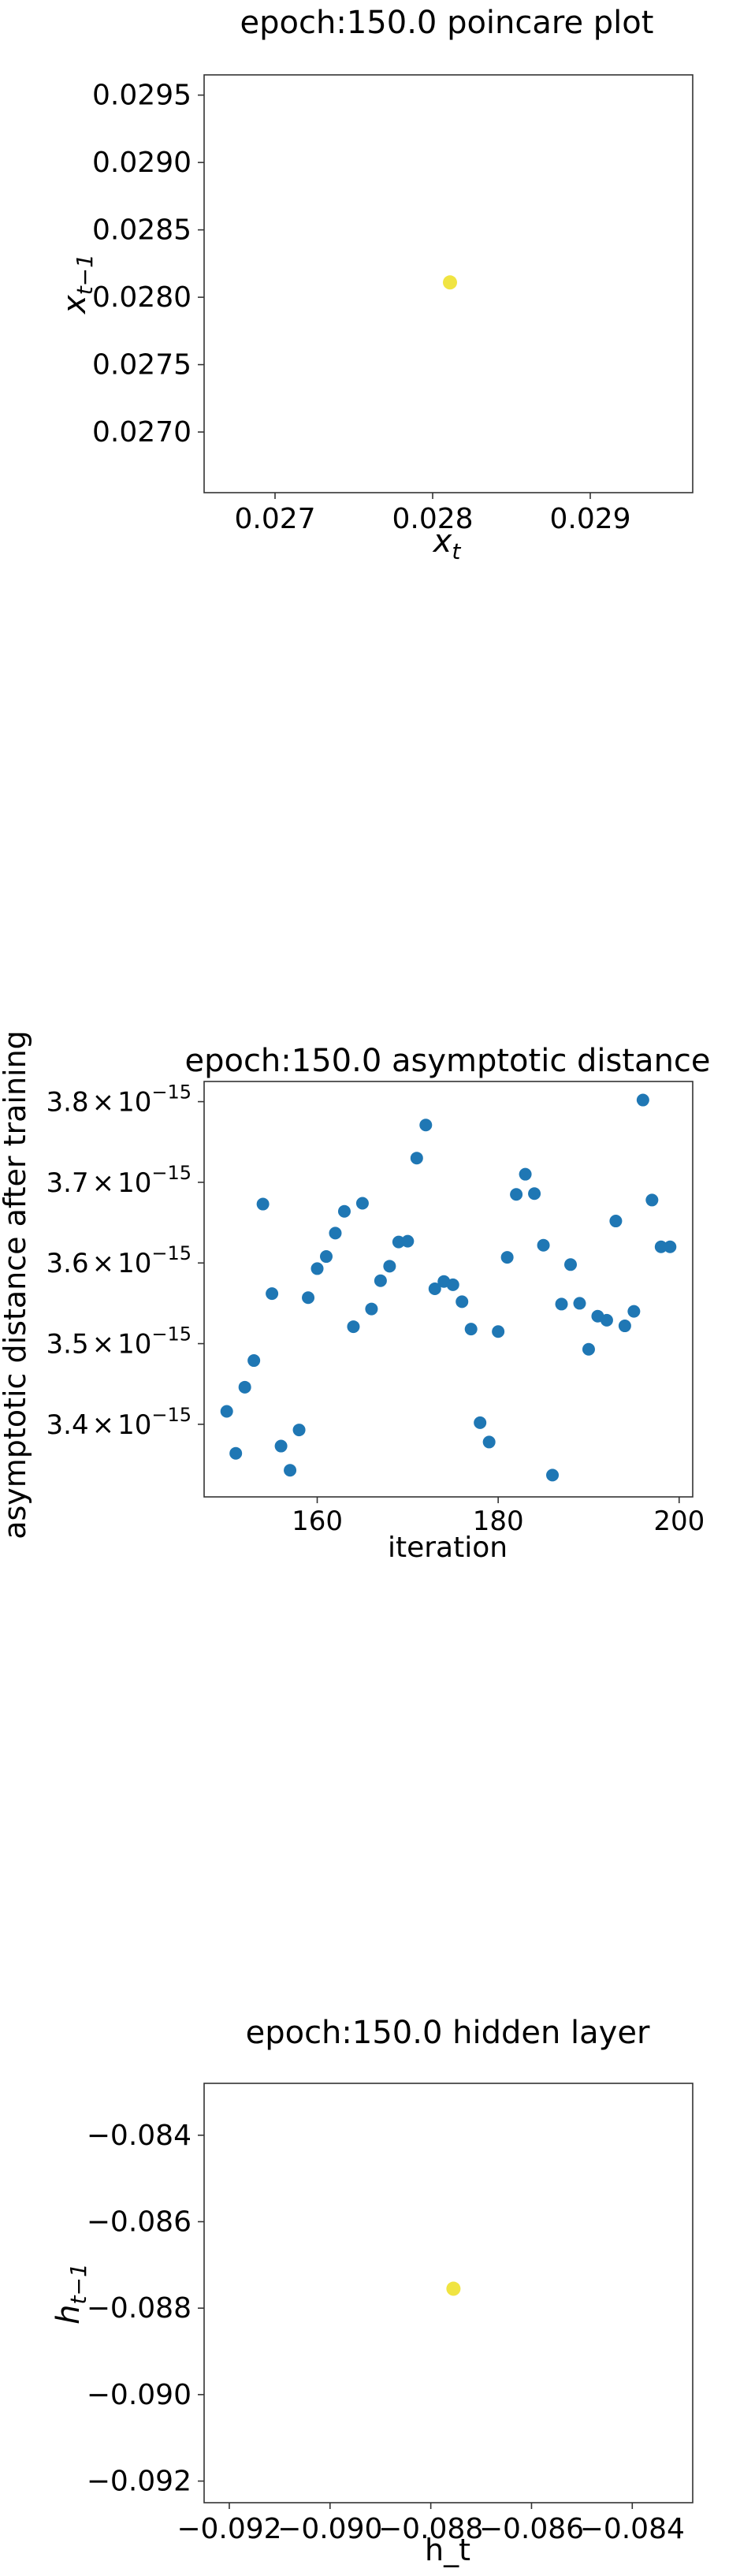 This screenshot has height=2576, width=740. What do you see at coordinates (448, 1548) in the screenshot?
I see `asymptotic-distance-xlabel: iteration` at bounding box center [448, 1548].